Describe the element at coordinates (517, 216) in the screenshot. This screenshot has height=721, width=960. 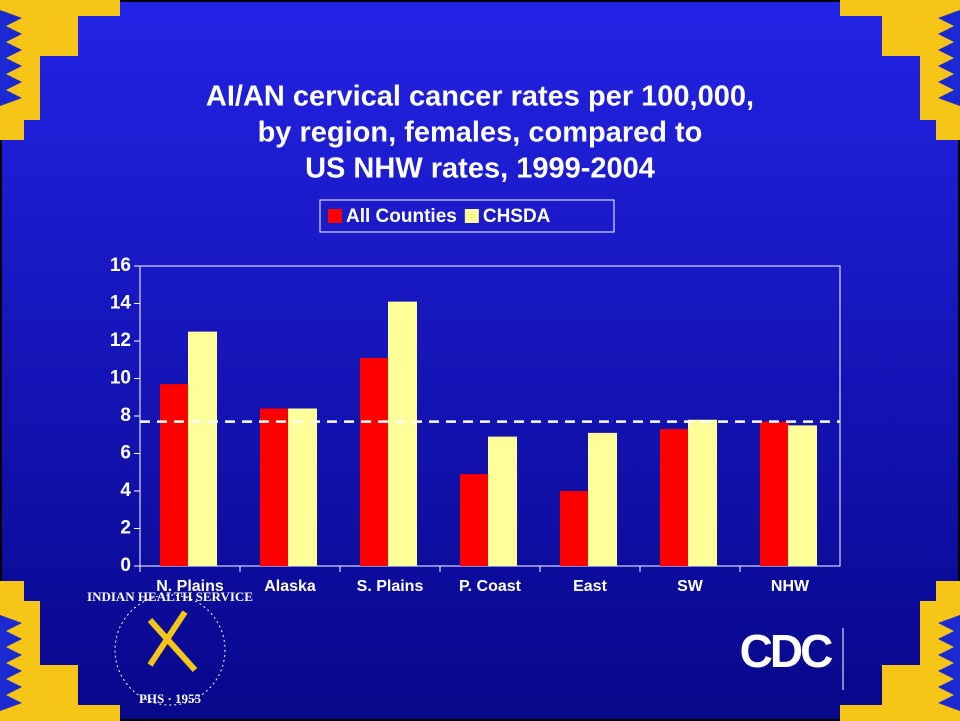
I see `legend-label: CHSDA` at that location.